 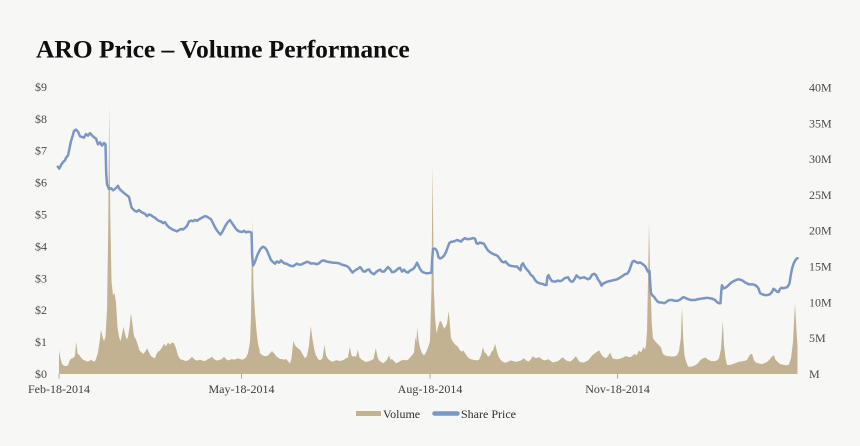 What do you see at coordinates (814, 374) in the screenshot?
I see `svg-text: M` at bounding box center [814, 374].